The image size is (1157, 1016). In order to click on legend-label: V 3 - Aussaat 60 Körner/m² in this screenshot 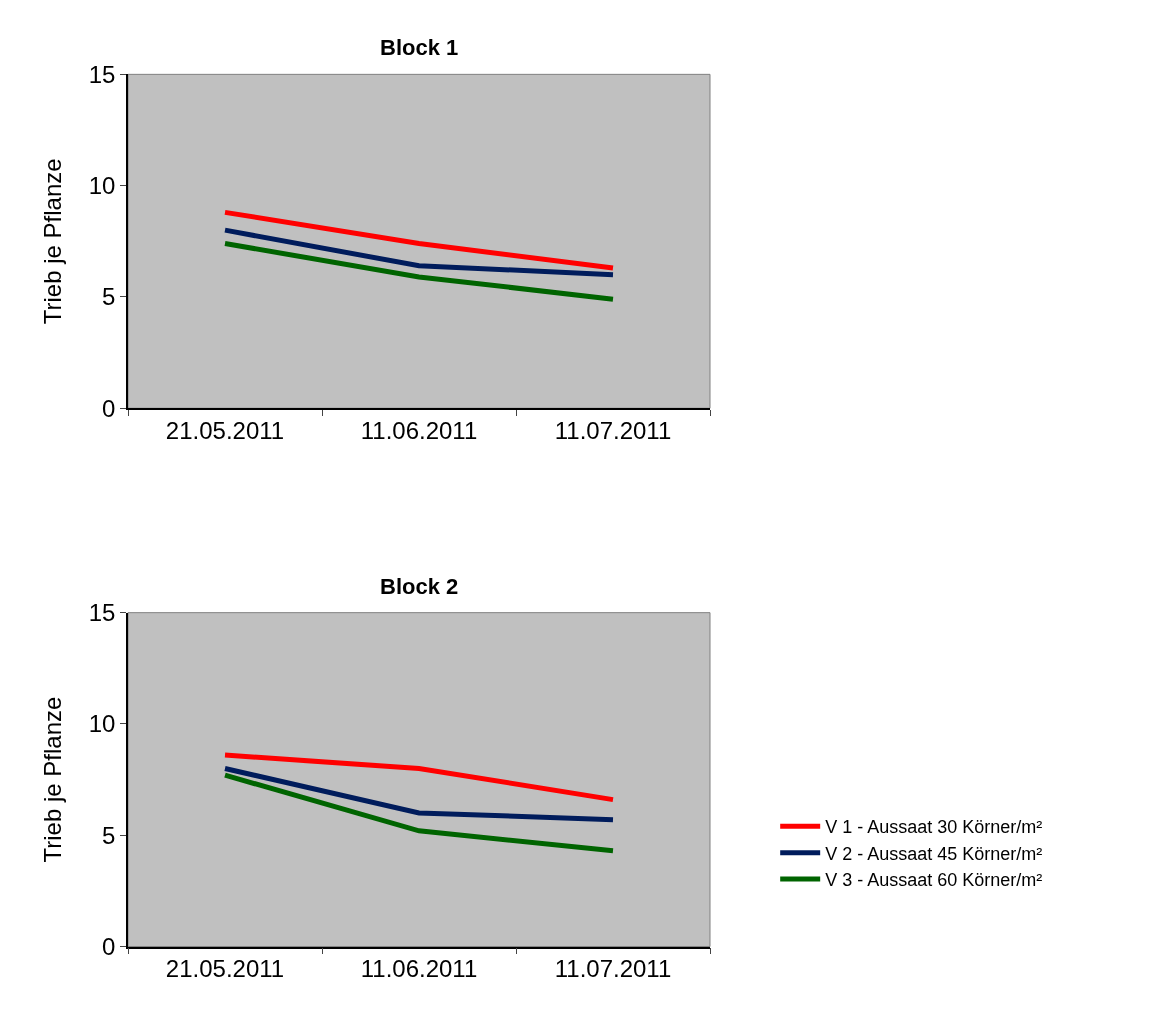, I will do `click(934, 880)`.